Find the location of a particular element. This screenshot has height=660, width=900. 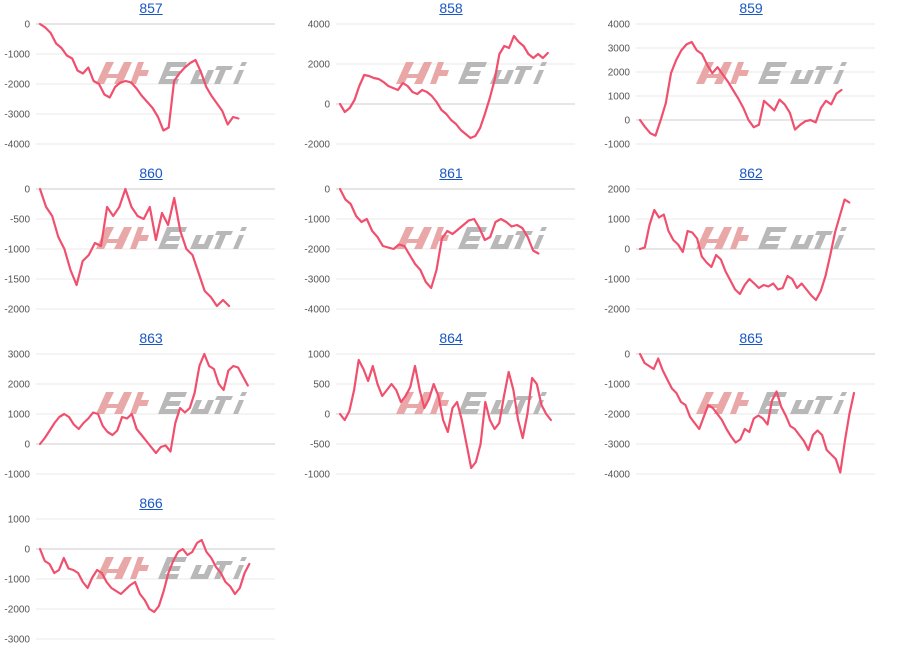

chart-title-link: 860 is located at coordinates (151, 173).